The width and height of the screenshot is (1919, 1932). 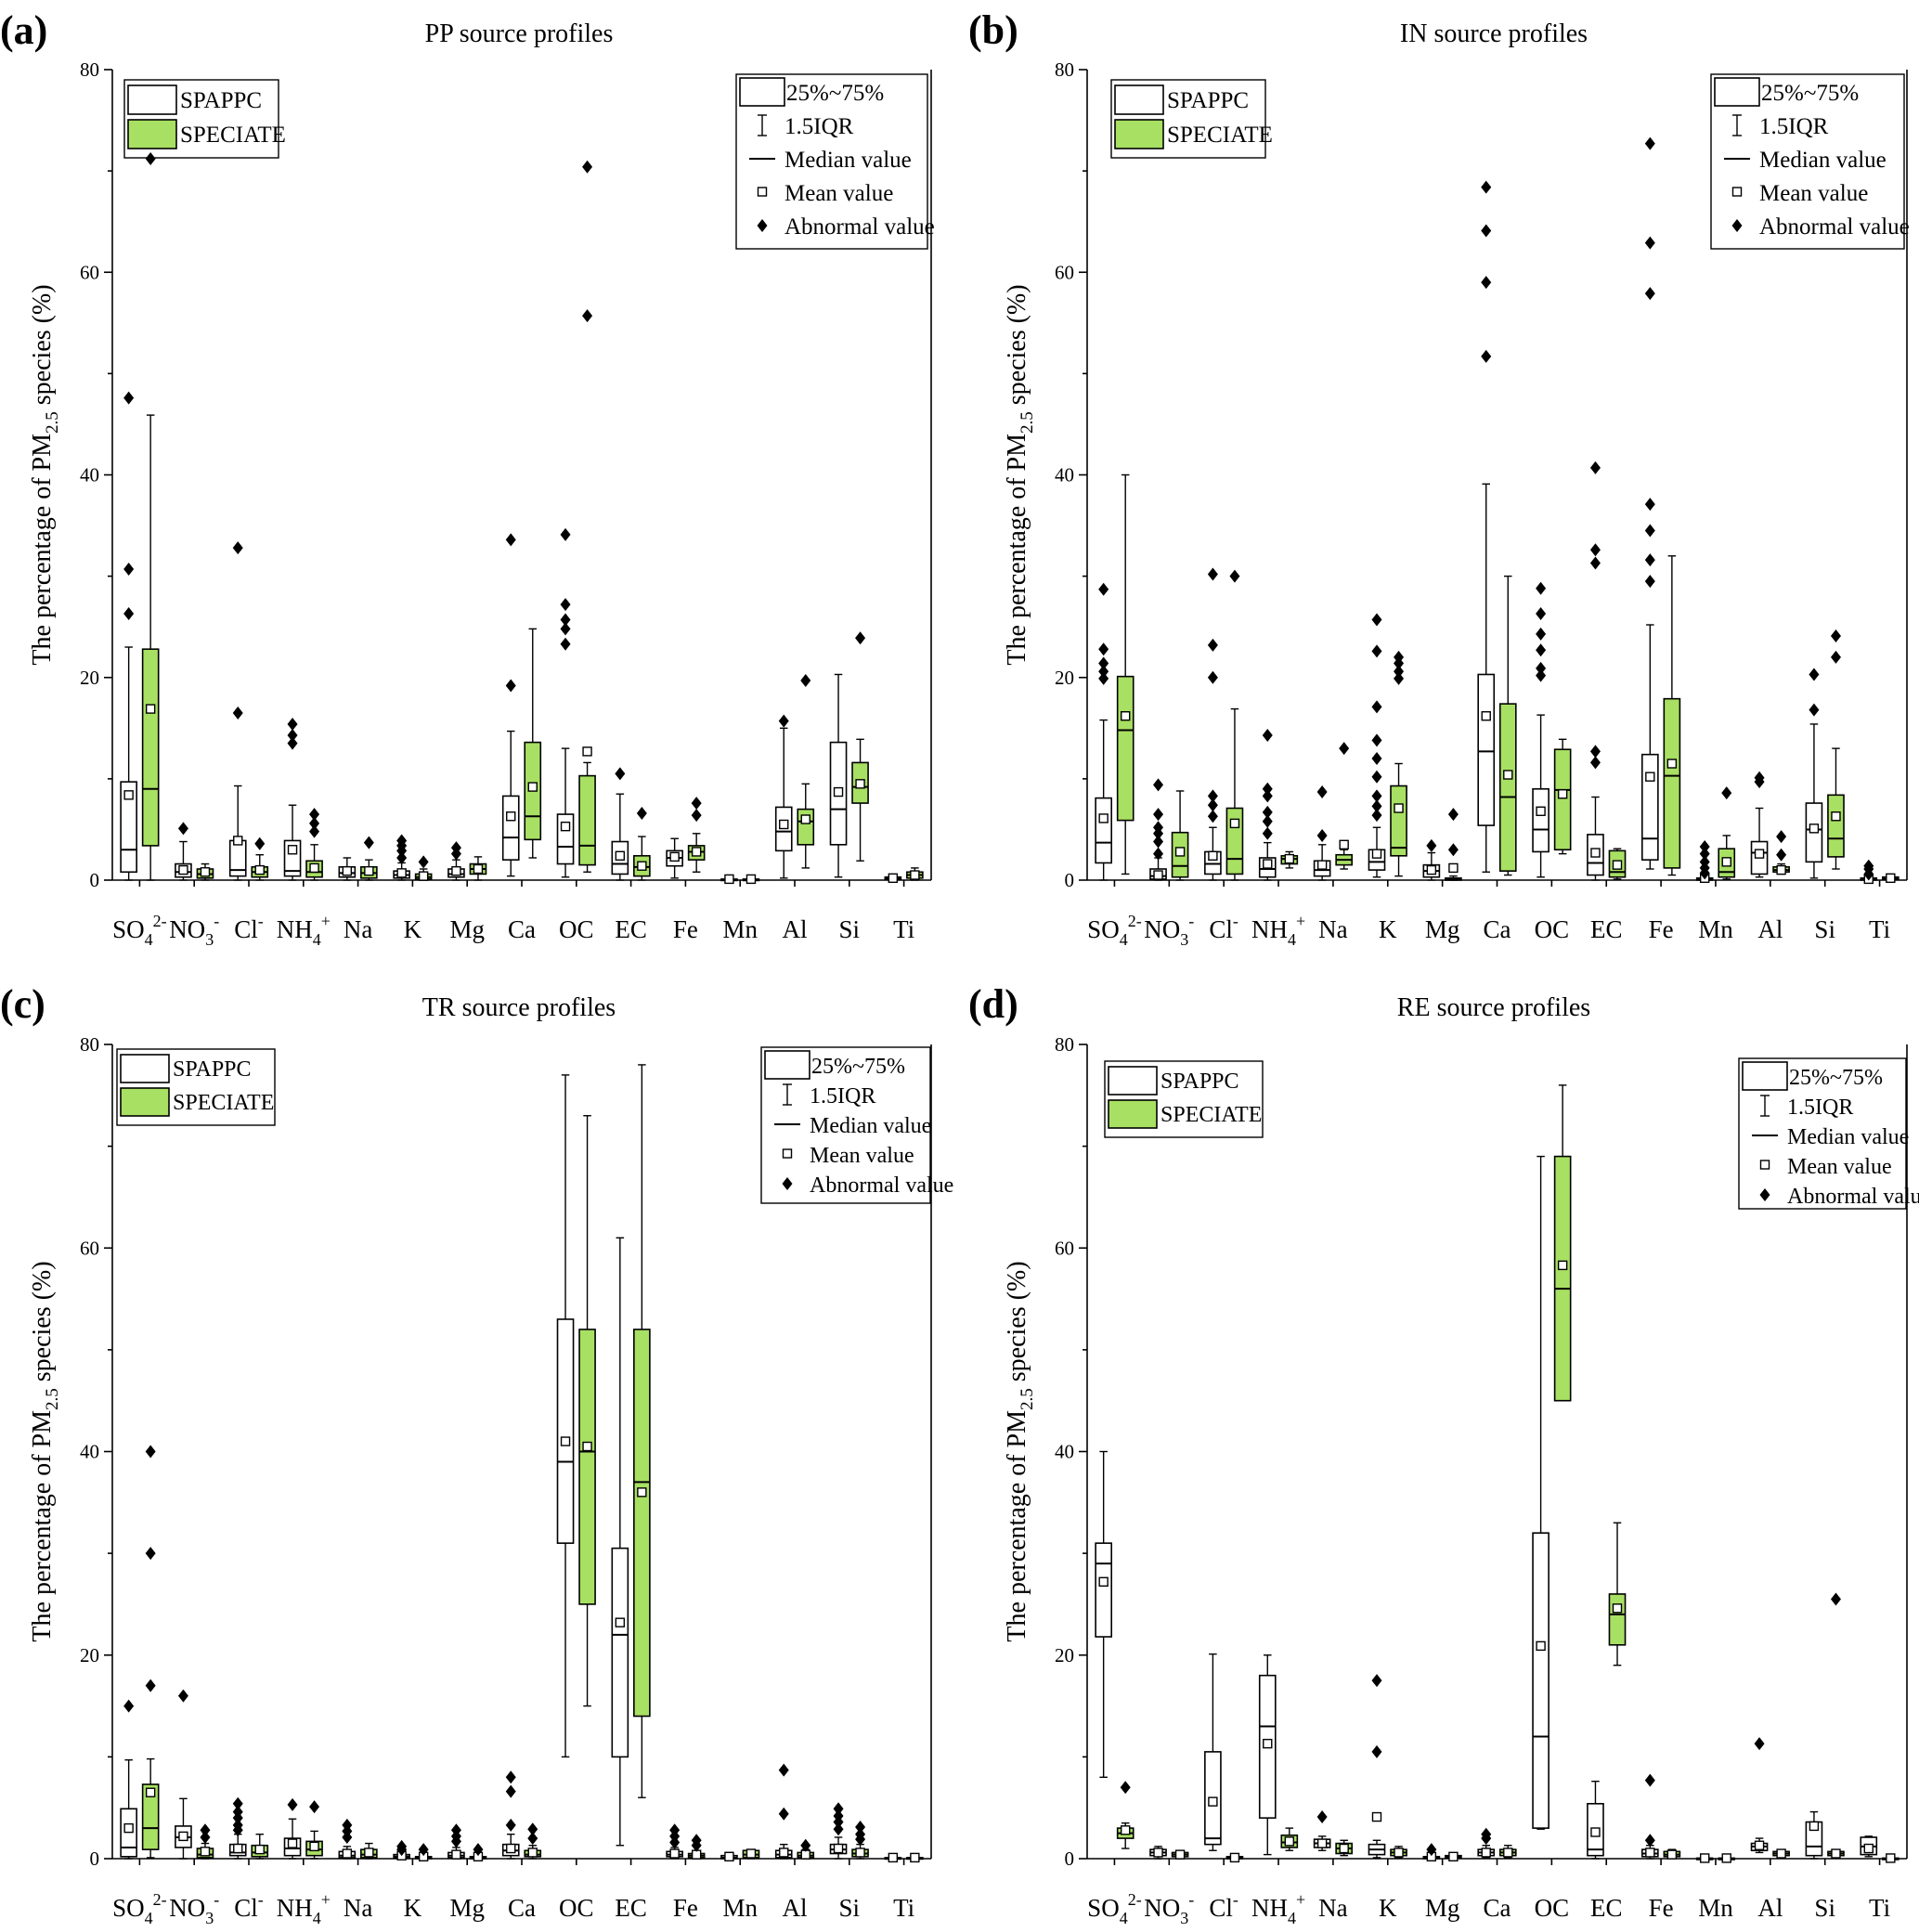 I want to click on box-speciate-mg, so click(x=1453, y=844).